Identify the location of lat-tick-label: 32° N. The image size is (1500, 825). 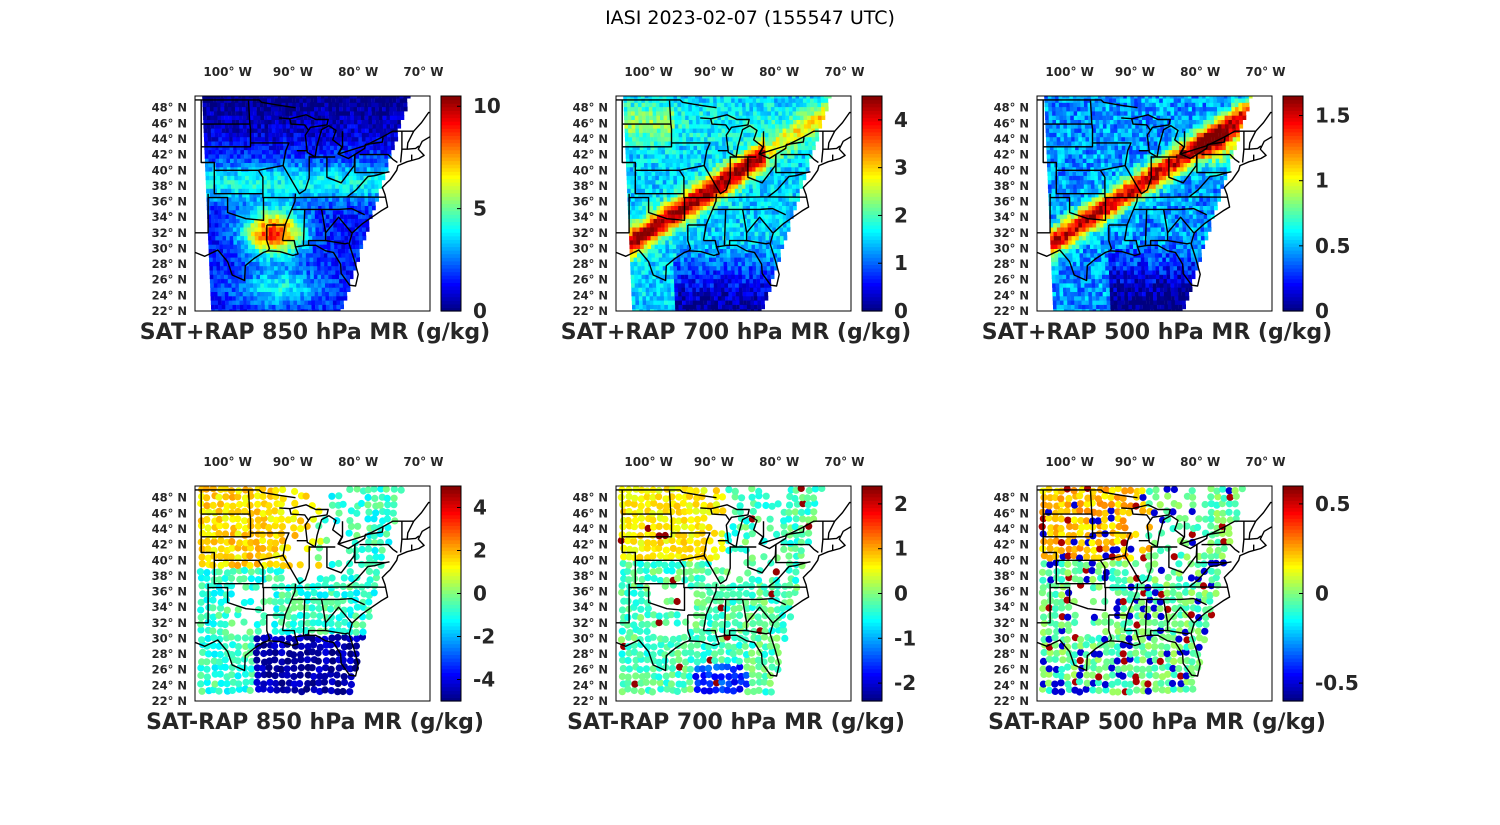
(1011, 623).